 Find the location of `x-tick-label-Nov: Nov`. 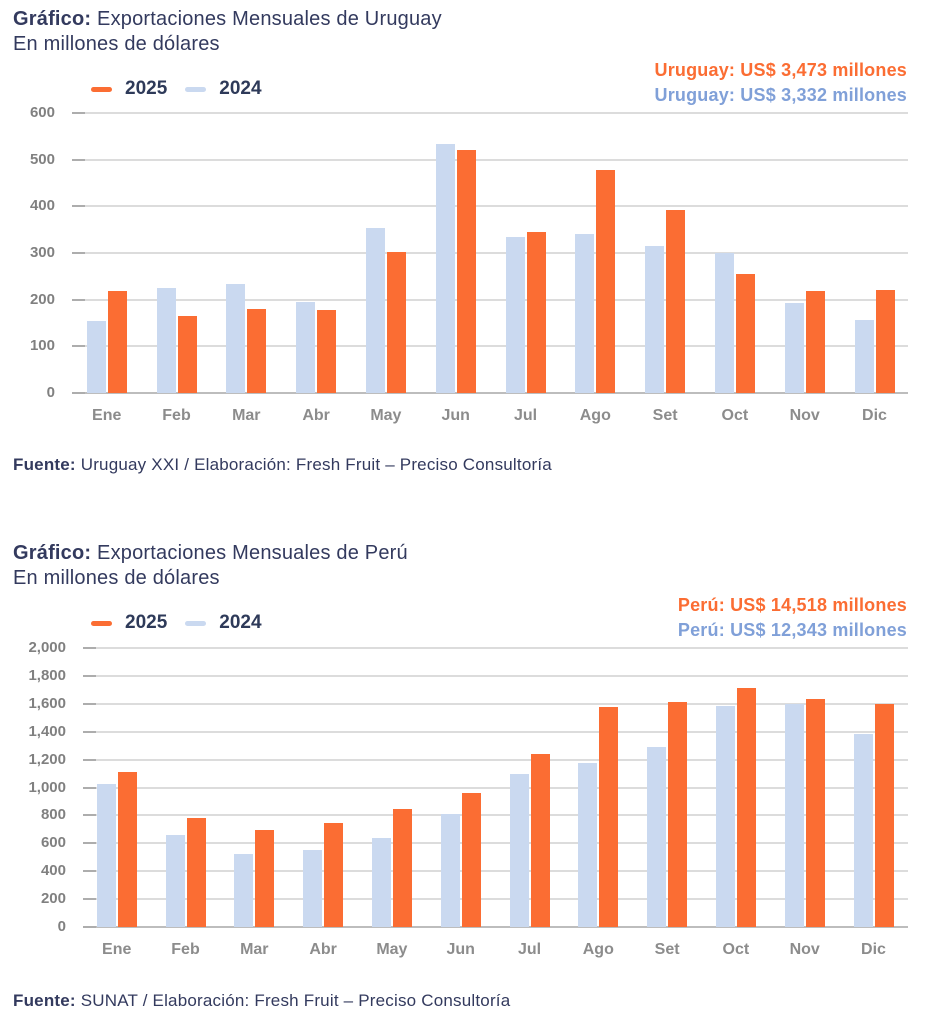

x-tick-label-Nov: Nov is located at coordinates (804, 415).